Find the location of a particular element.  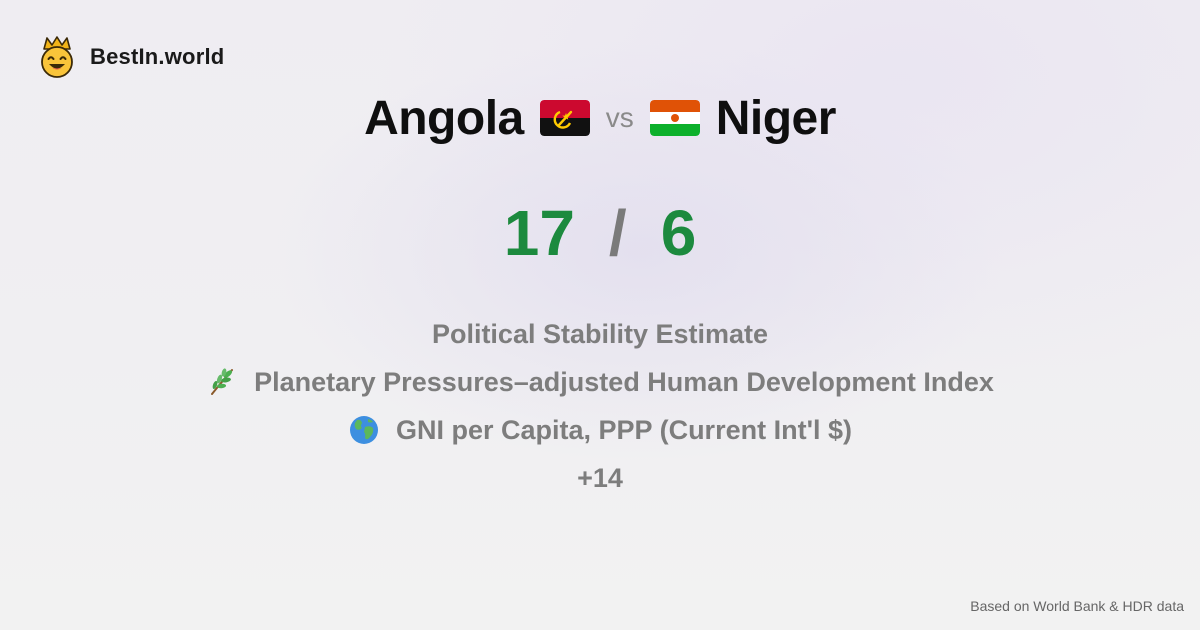

metric-label: Political Stability Estimate is located at coordinates (600, 333).